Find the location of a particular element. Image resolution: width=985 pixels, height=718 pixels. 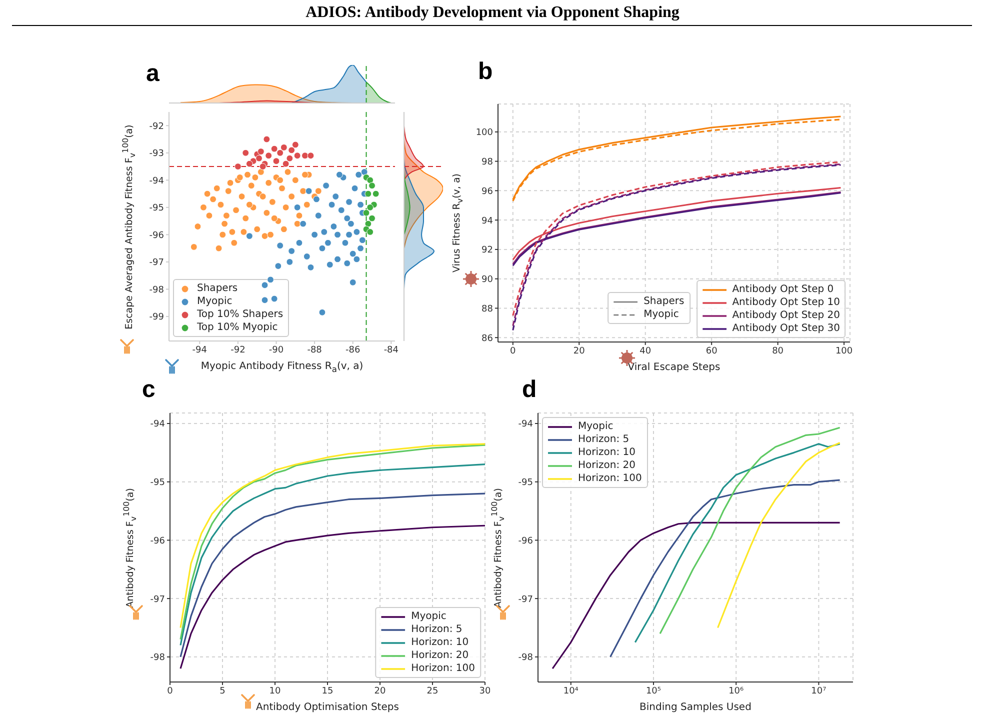

x-tick-label: 10⁶ is located at coordinates (736, 691).